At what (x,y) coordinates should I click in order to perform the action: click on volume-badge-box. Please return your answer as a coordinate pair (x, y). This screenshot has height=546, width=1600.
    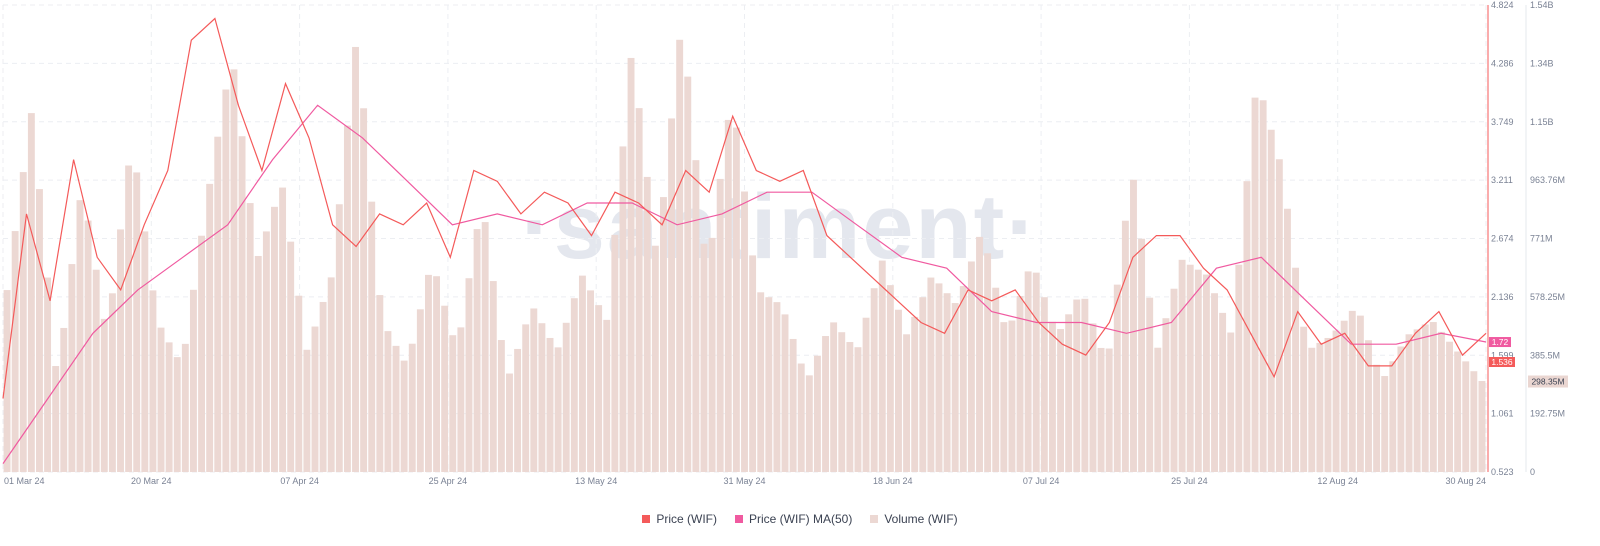
    Looking at the image, I should click on (1548, 381).